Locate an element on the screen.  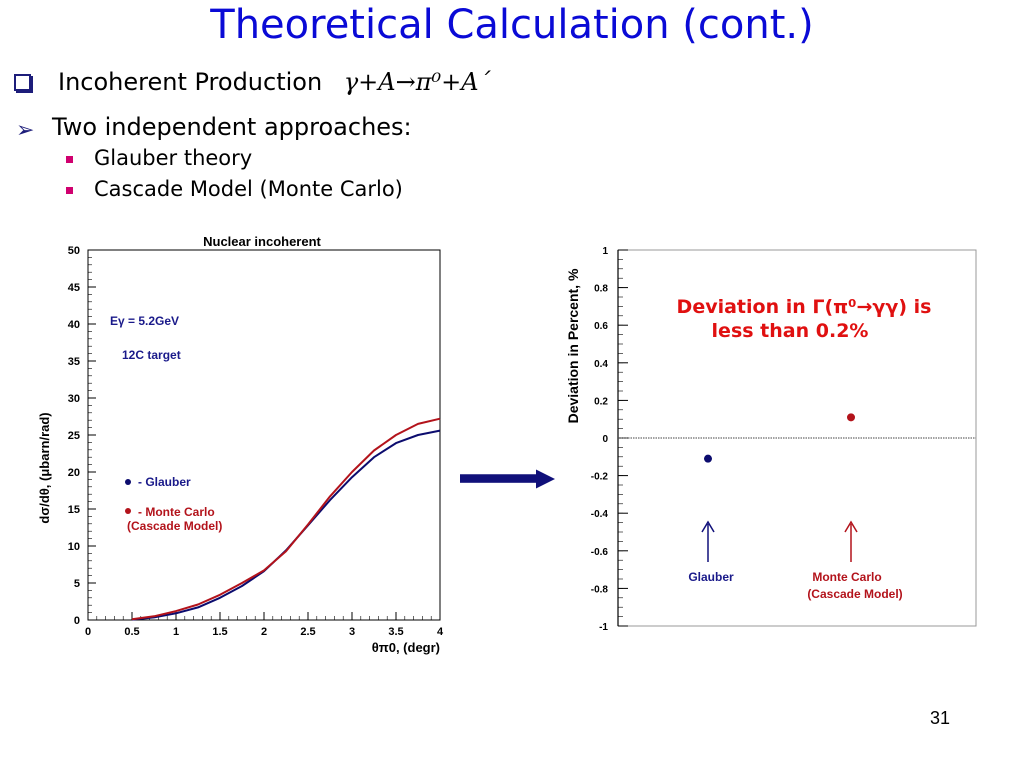
deviation-annotation-line1: Deviation in Γ(π⁰→γγ) is is located at coordinates (804, 307).